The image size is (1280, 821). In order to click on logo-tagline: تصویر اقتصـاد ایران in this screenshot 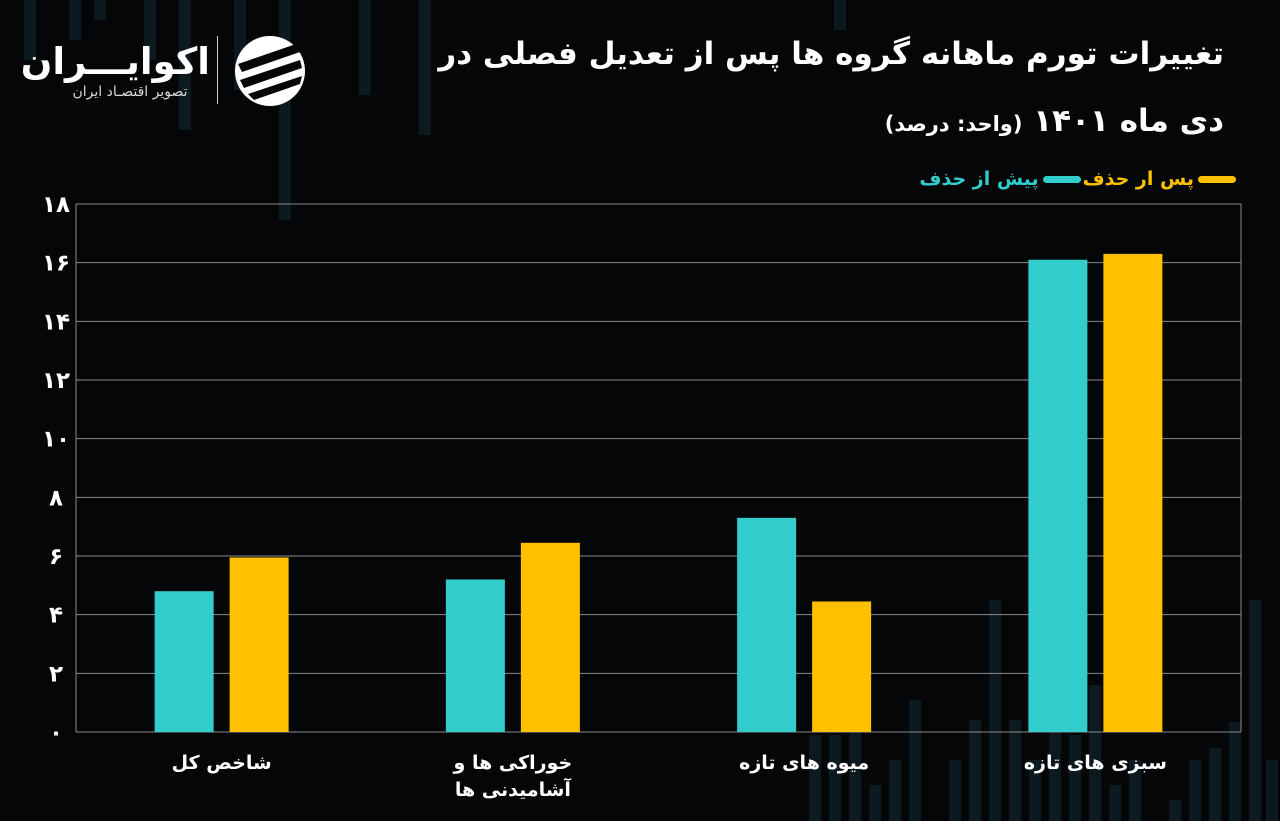, I will do `click(130, 92)`.